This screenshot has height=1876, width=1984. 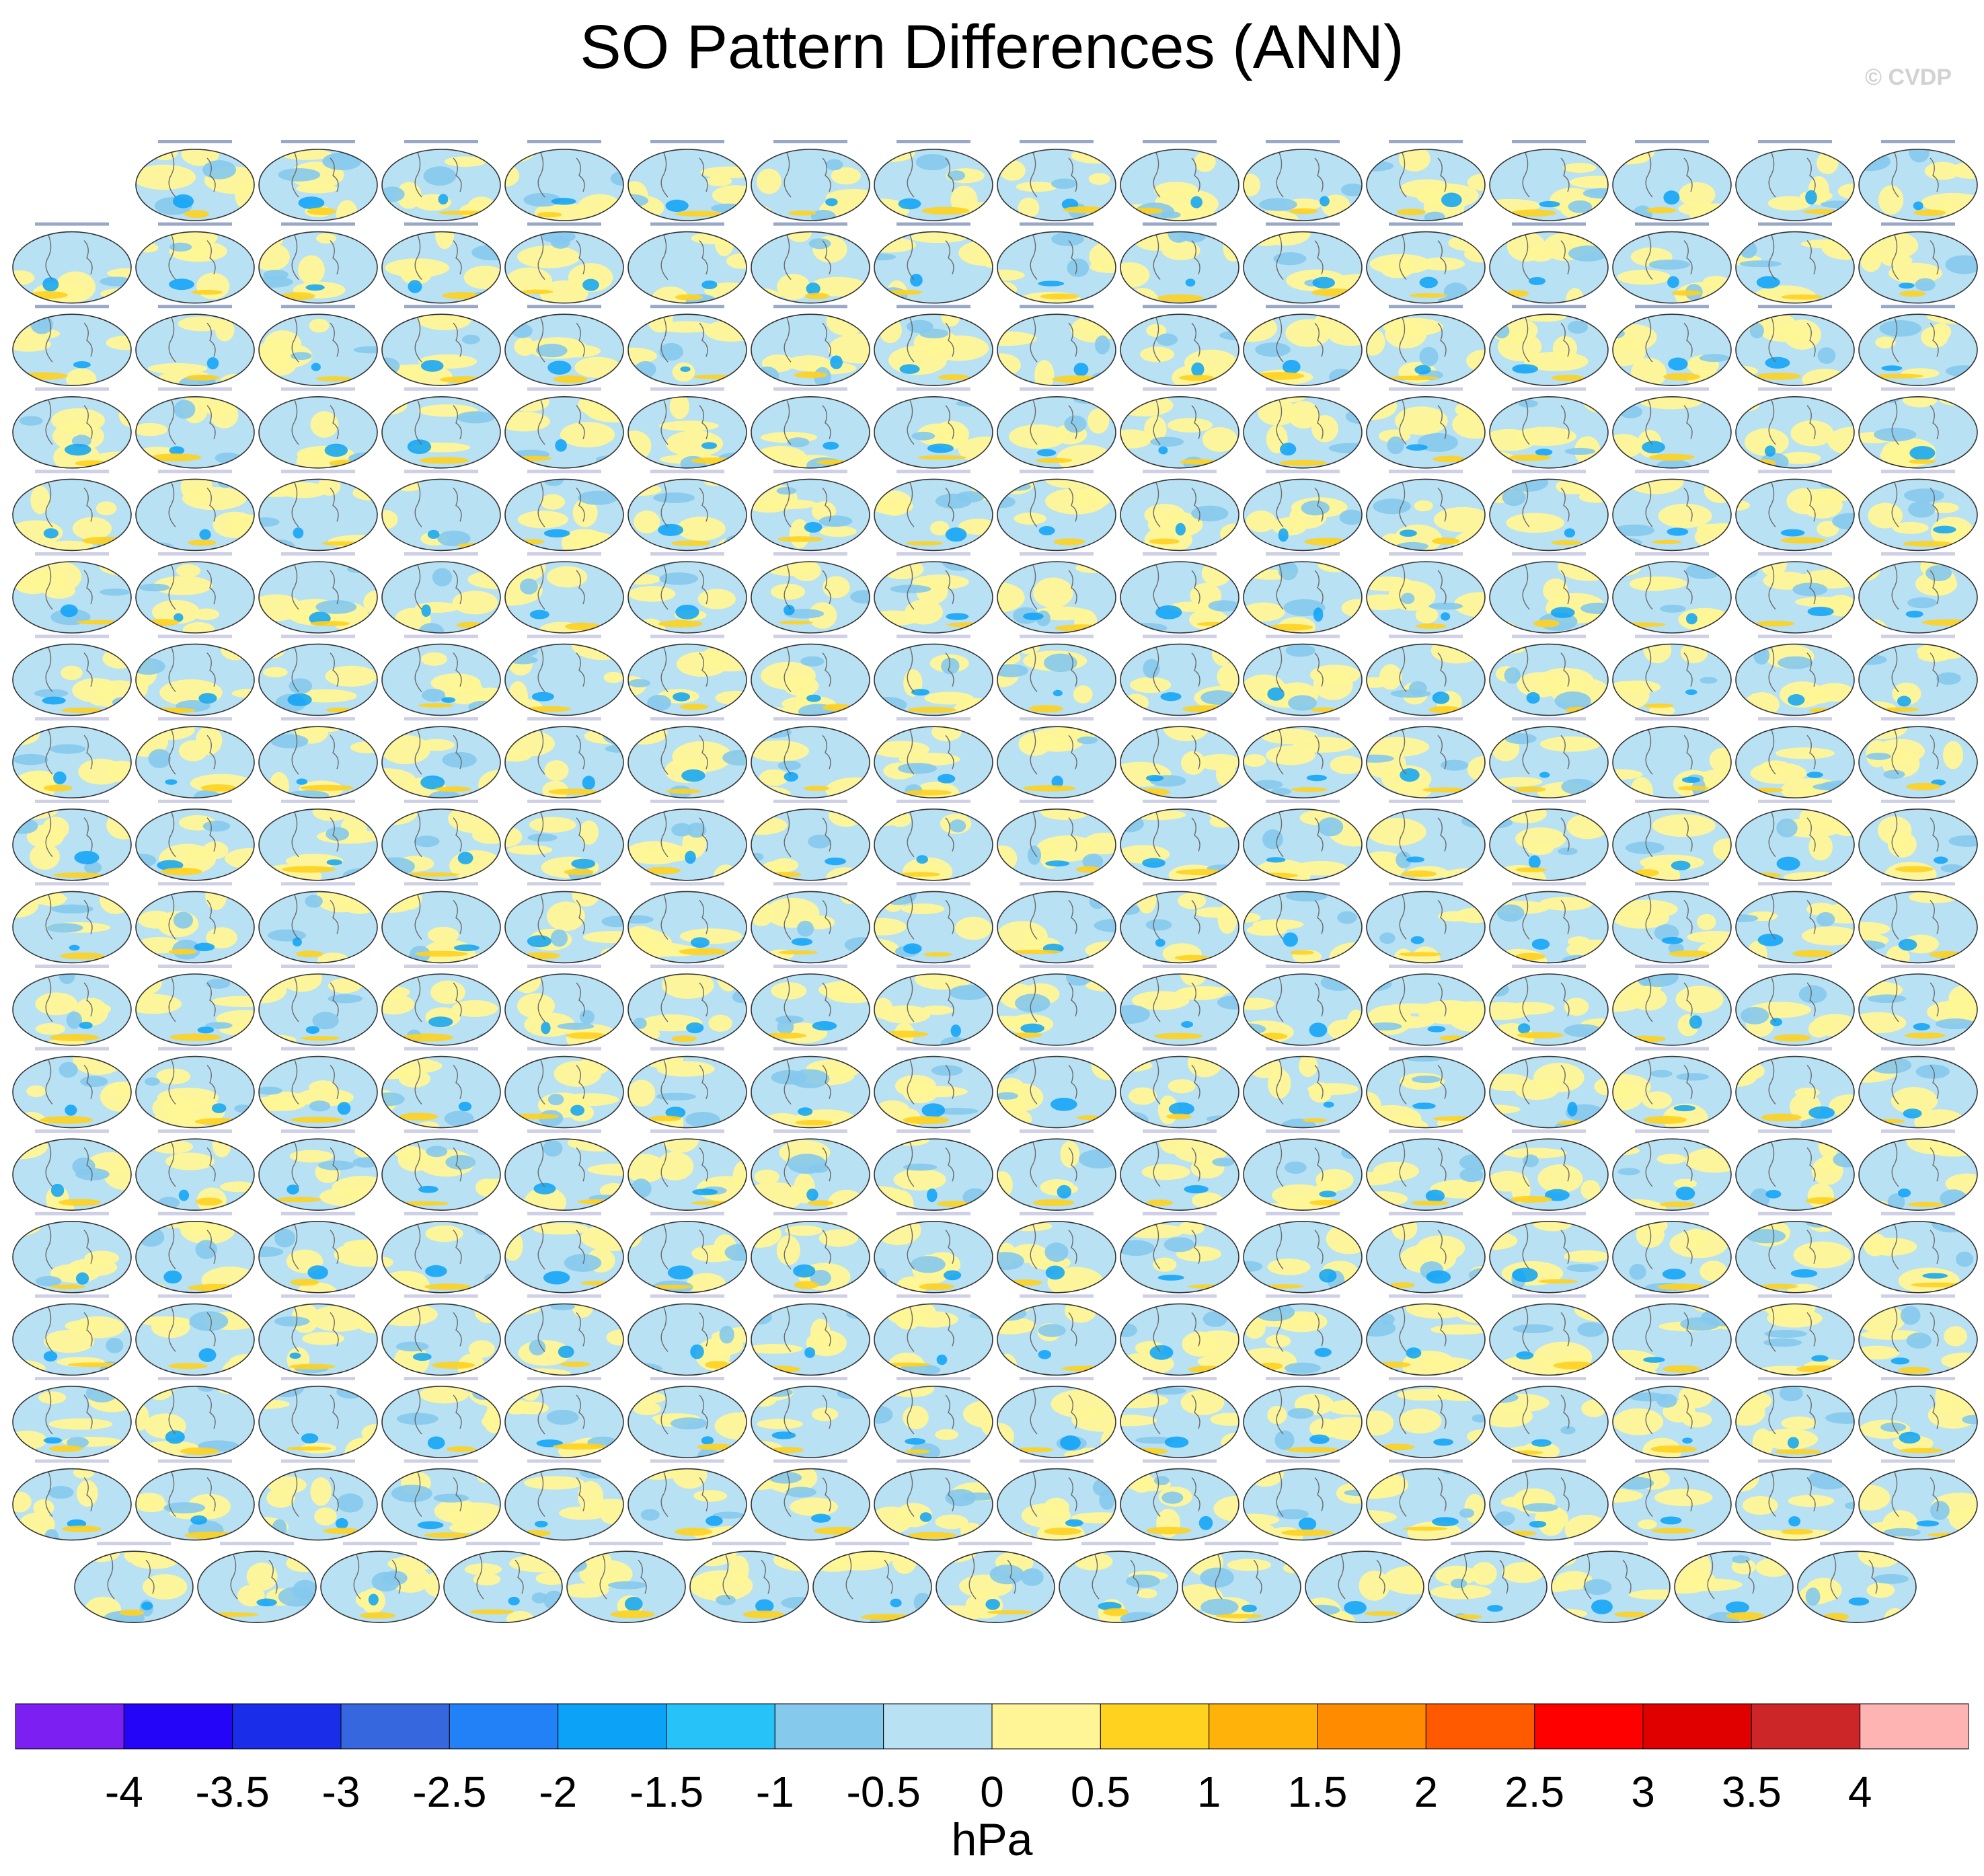 What do you see at coordinates (558, 1792) in the screenshot?
I see `colorbar-tick-label: -2` at bounding box center [558, 1792].